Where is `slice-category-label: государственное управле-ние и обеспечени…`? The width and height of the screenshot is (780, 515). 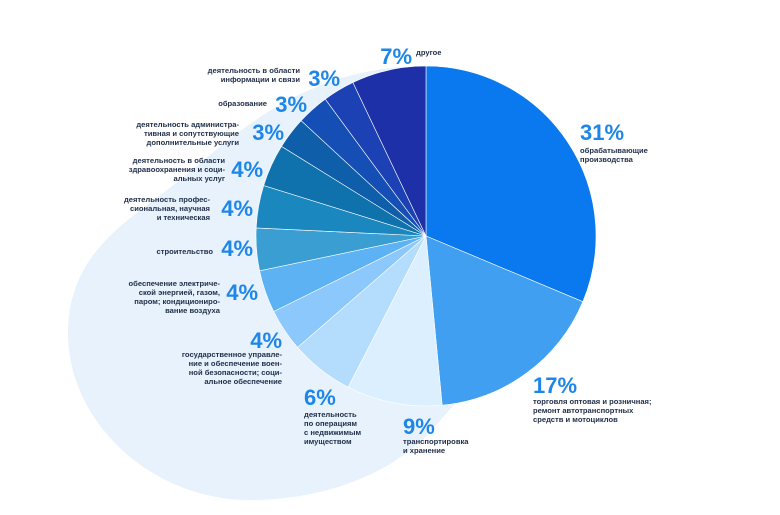 slice-category-label: государственное управле-ние и обеспечени… is located at coordinates (232, 368).